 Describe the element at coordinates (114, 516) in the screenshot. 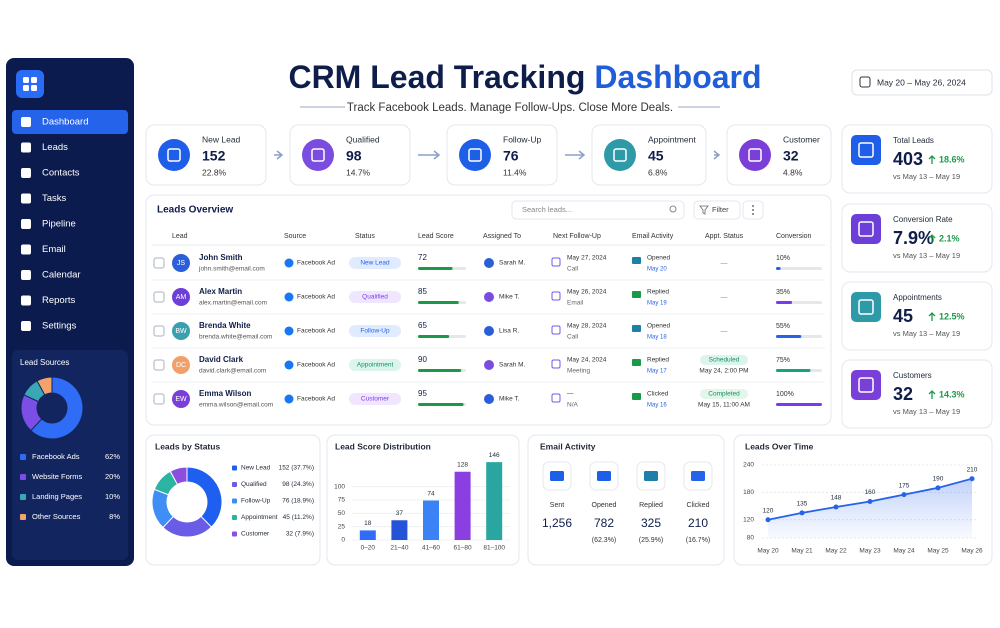

I see `legend-value: 8%` at that location.